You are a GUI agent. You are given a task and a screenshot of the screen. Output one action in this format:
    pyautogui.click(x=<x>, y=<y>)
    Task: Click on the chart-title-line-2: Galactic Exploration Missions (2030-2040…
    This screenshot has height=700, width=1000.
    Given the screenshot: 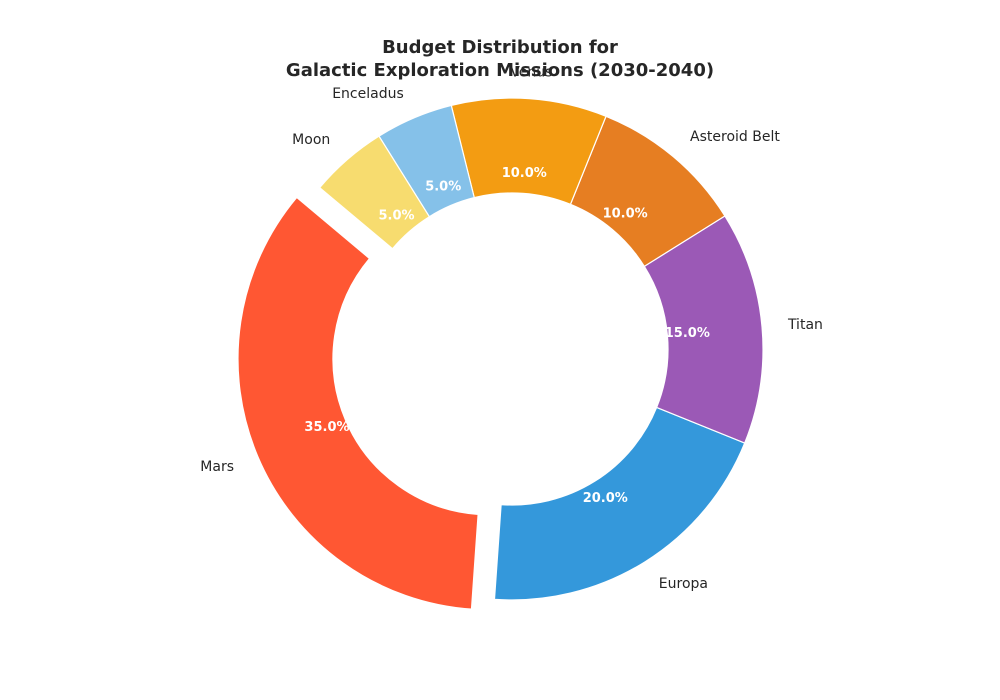 What is the action you would take?
    pyautogui.click(x=500, y=70)
    